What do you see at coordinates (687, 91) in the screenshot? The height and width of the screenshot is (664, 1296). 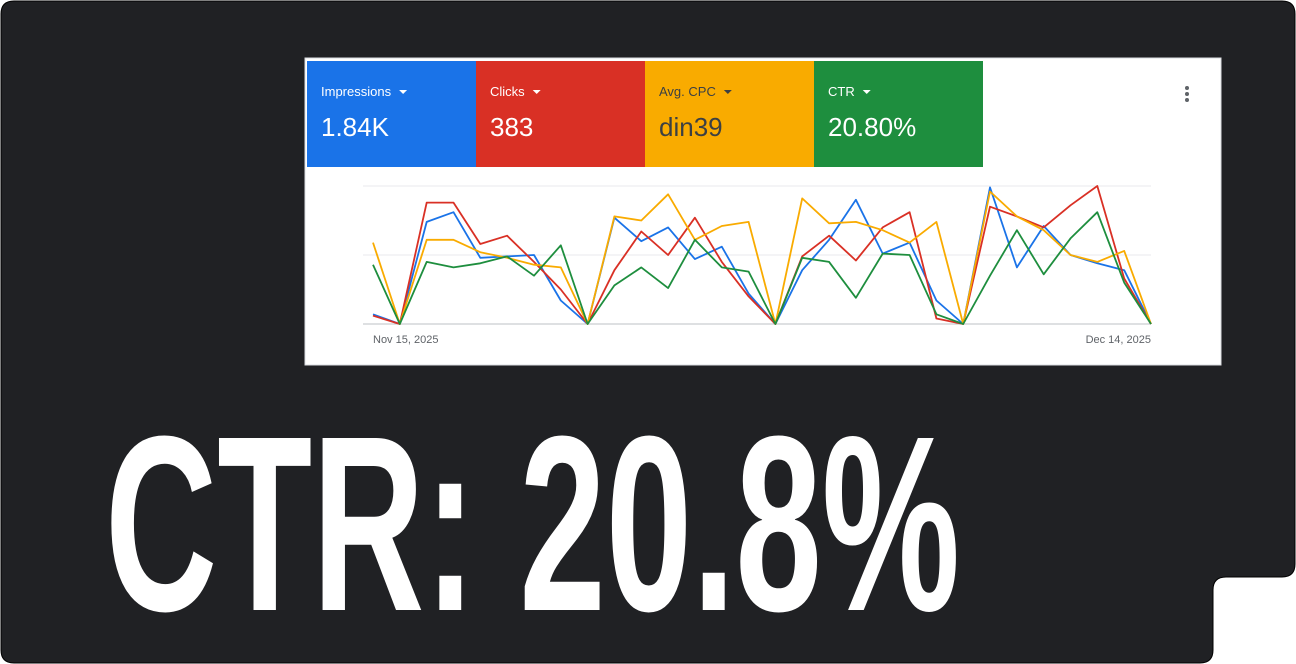 I see `legend-label: Avg. CPC` at bounding box center [687, 91].